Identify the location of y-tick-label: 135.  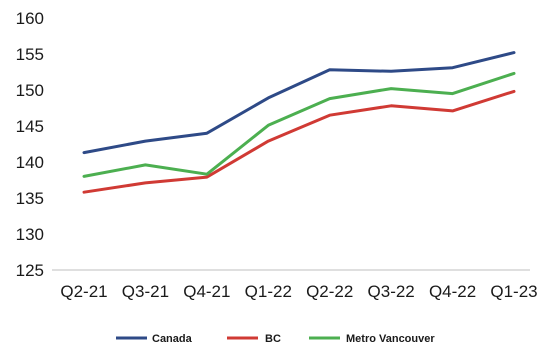
(30, 198).